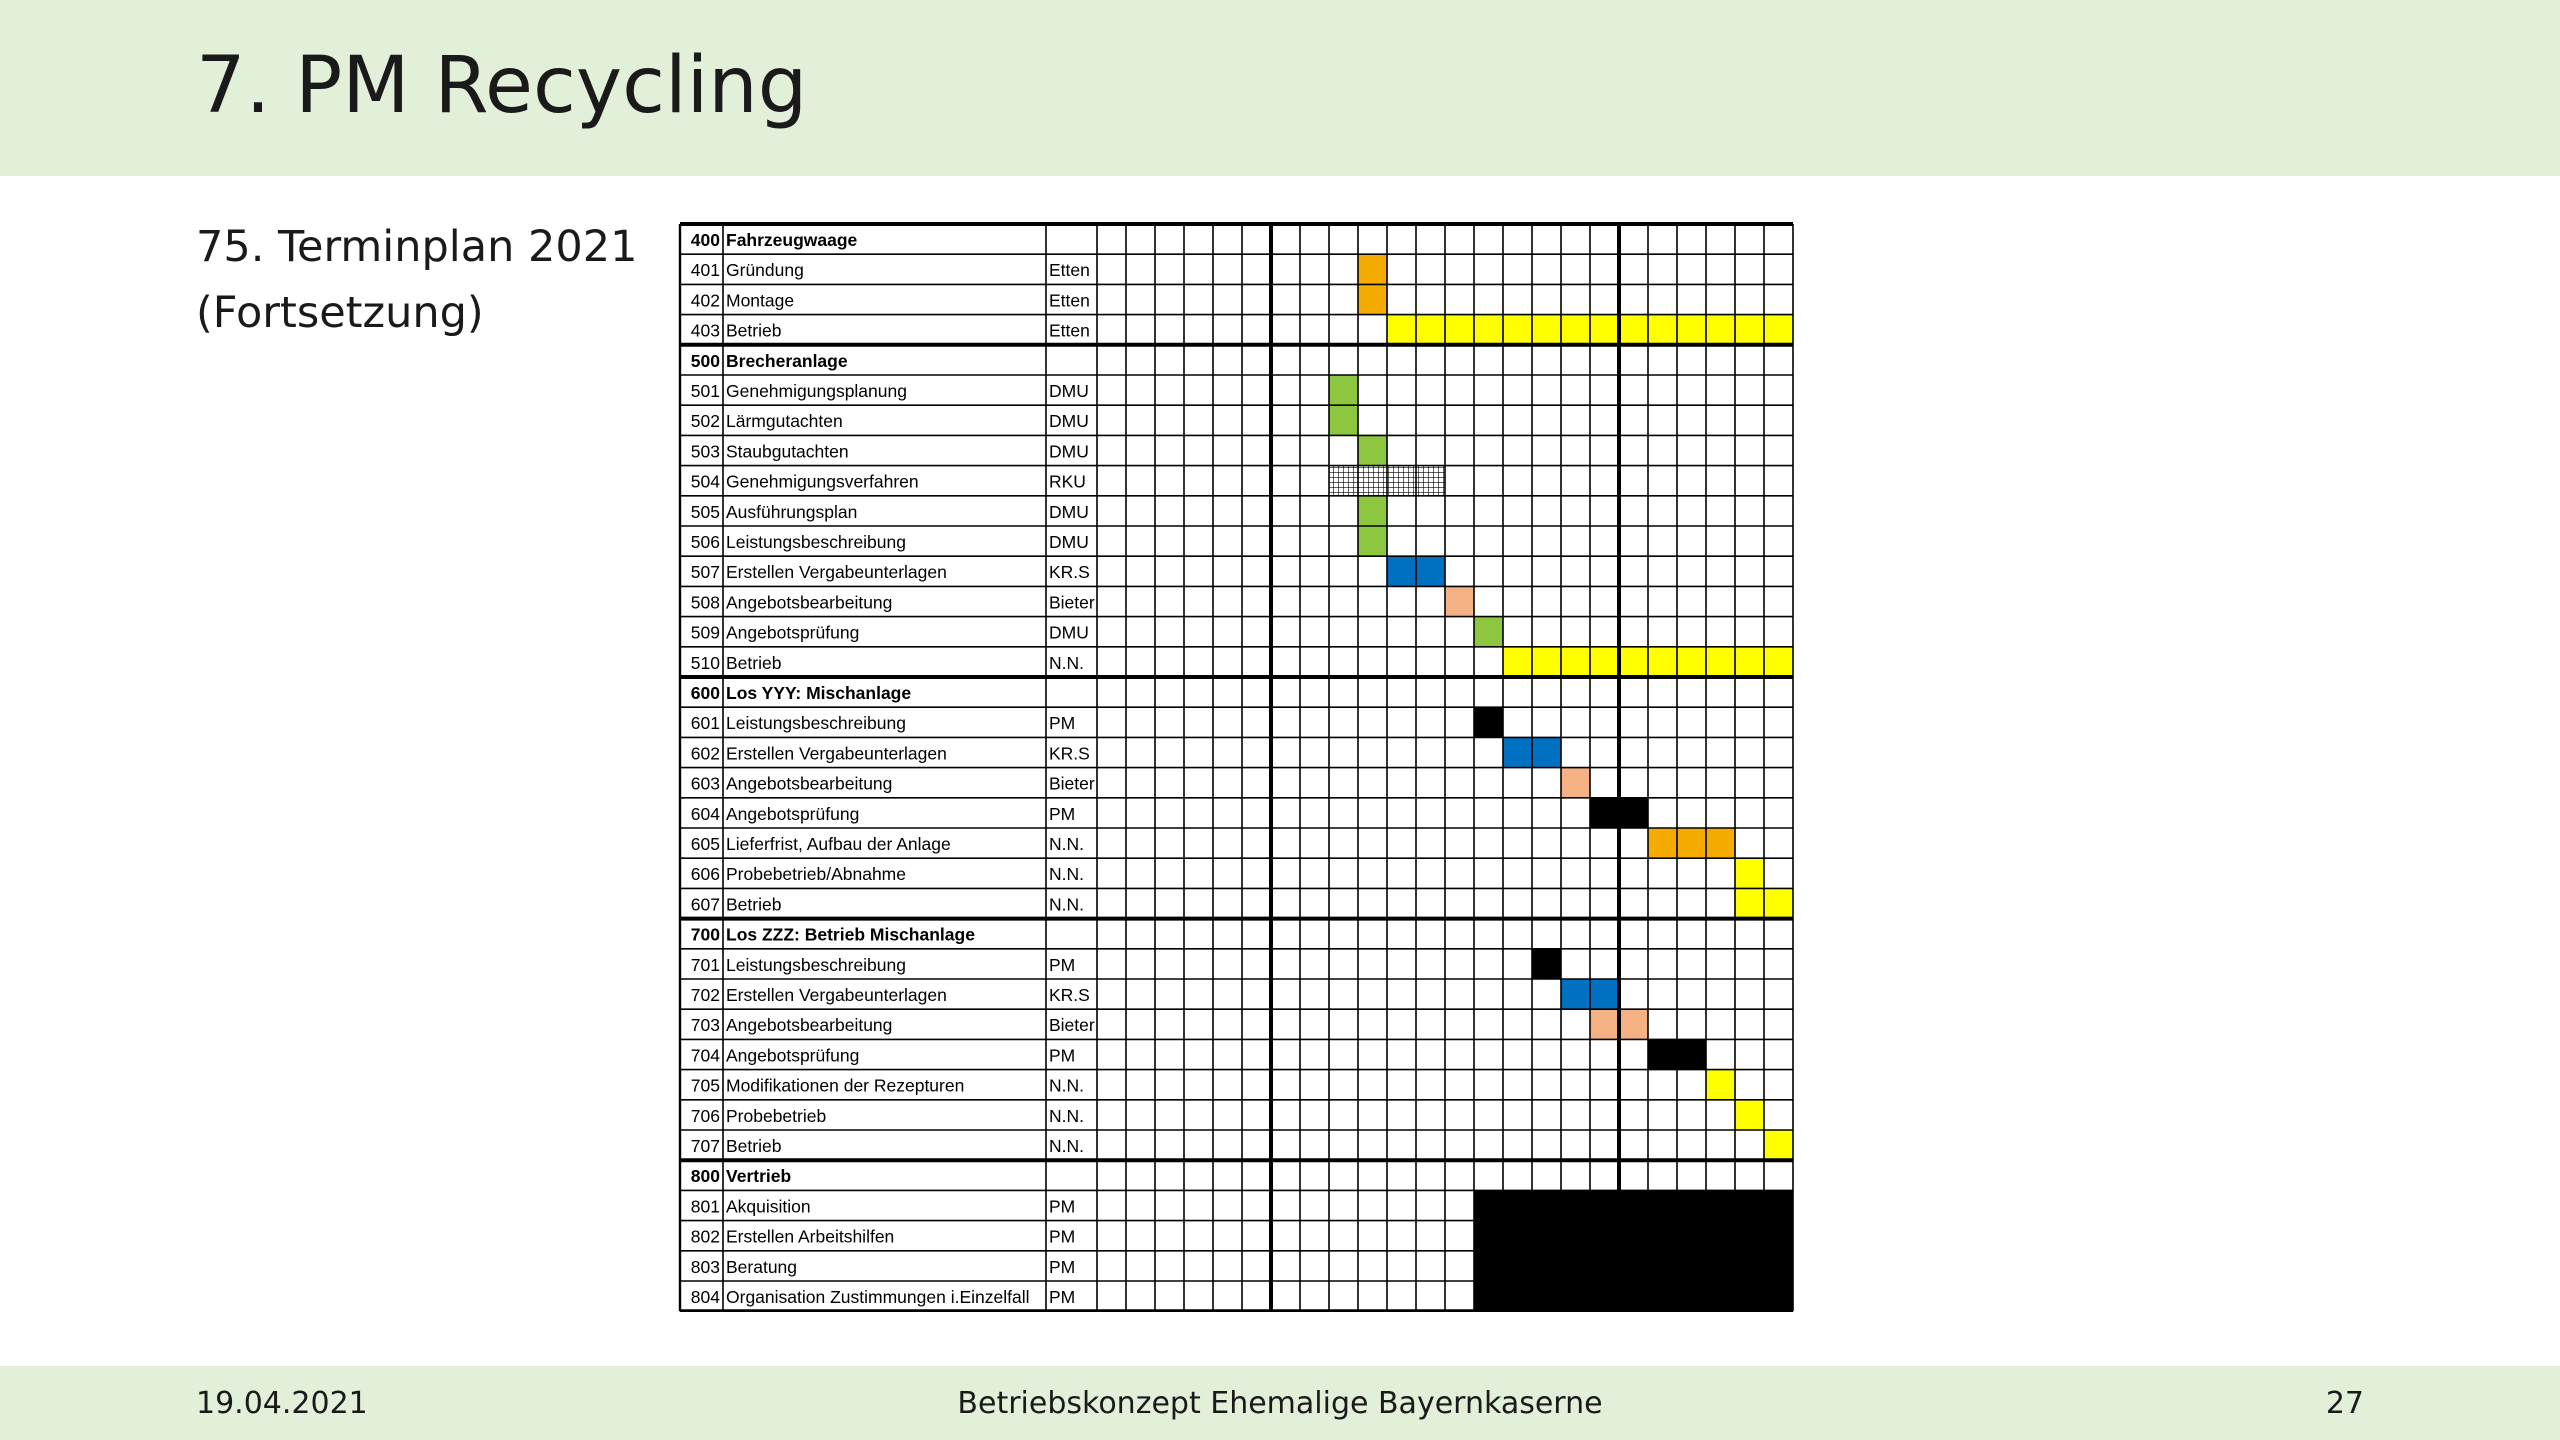  Describe the element at coordinates (340, 313) in the screenshot. I see `subtitle-line-2: (Fortsetzung)` at that location.